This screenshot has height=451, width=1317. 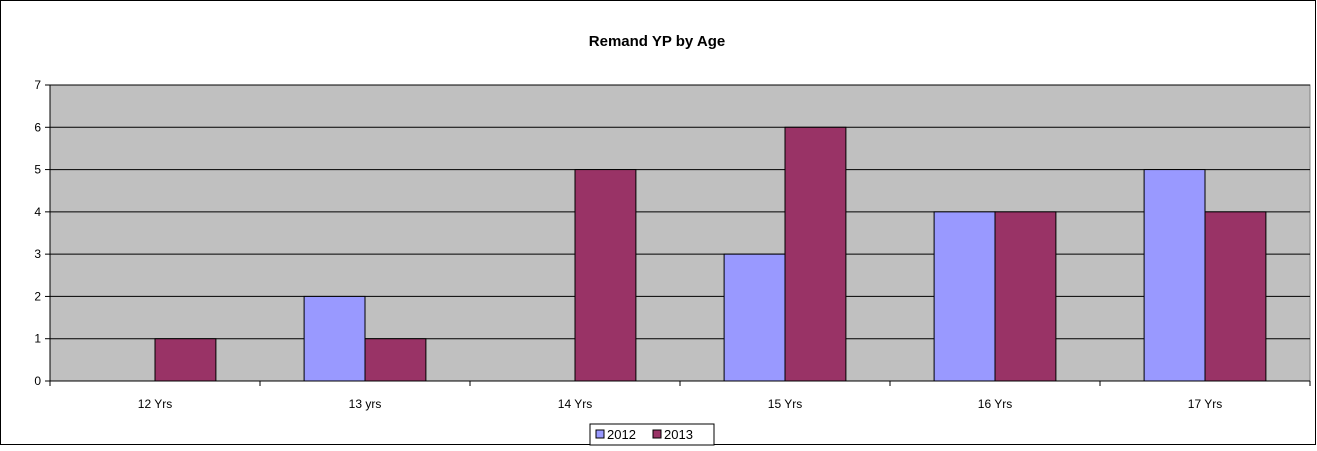 What do you see at coordinates (37, 381) in the screenshot?
I see `y-tick-label: 0` at bounding box center [37, 381].